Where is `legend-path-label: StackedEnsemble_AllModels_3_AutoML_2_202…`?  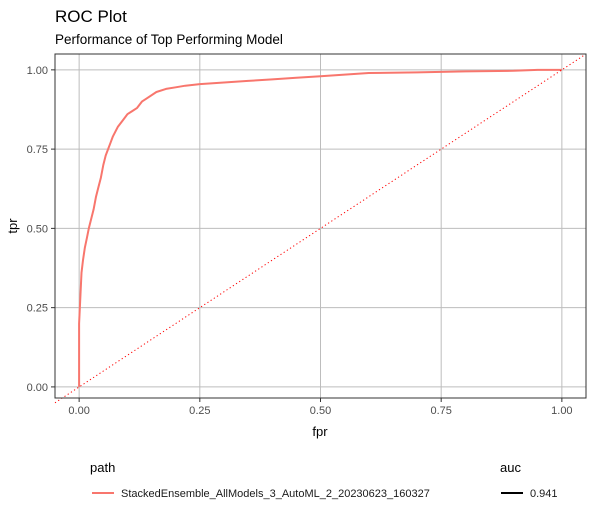 legend-path-label: StackedEnsemble_AllModels_3_AutoML_2_202… is located at coordinates (275, 494).